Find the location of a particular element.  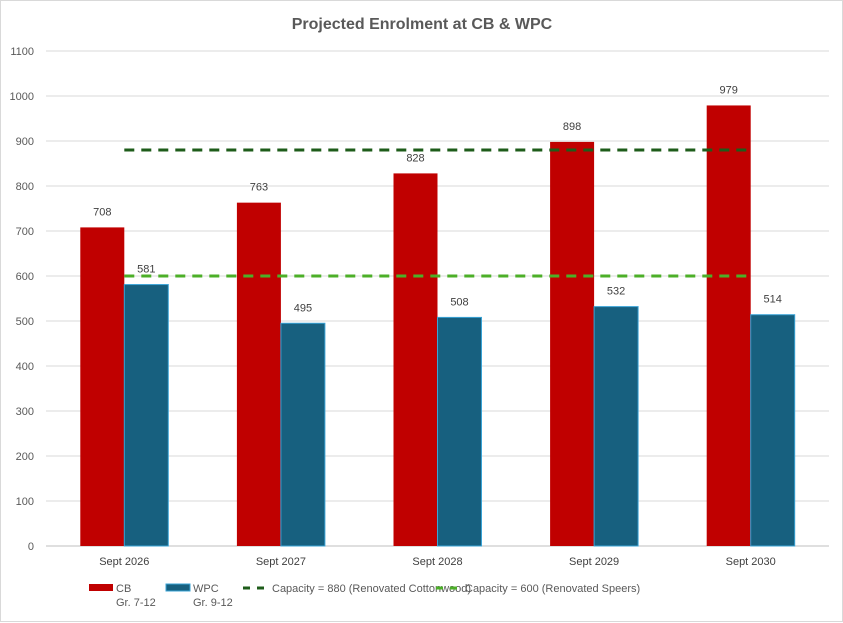

y-tick-label: 1000 is located at coordinates (22, 97).